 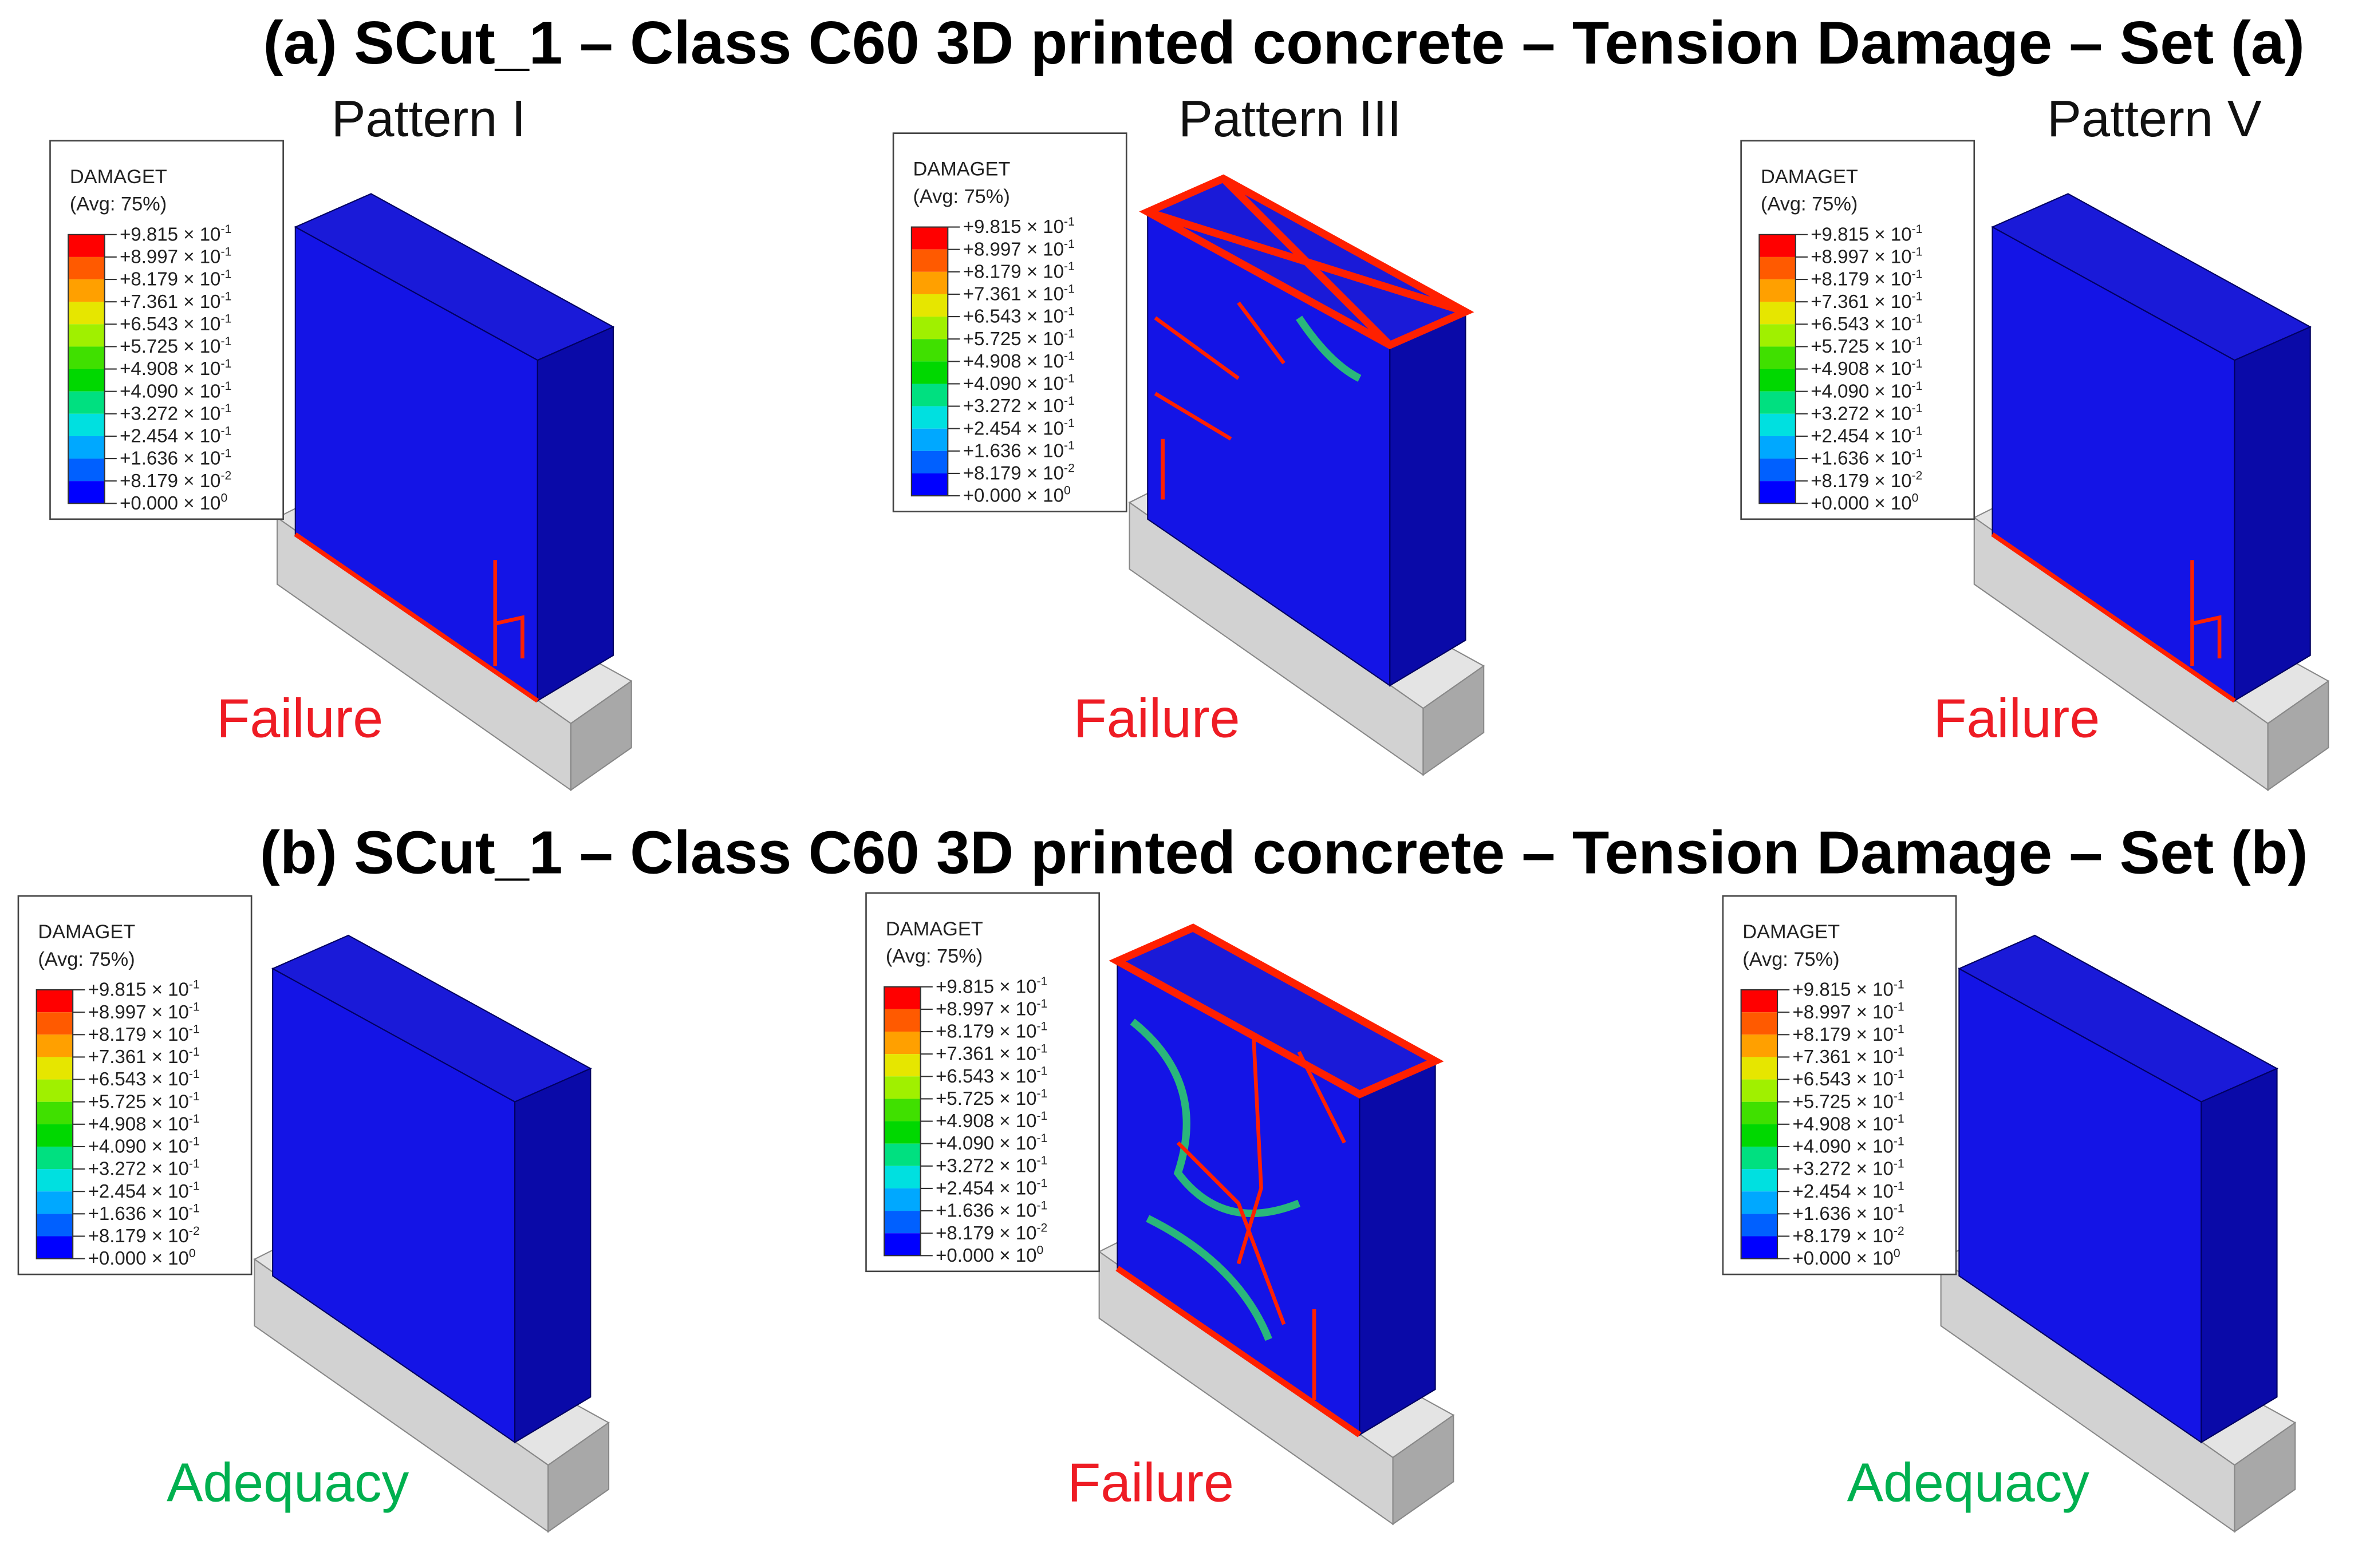 I want to click on verdict-label: Adequacy, so click(x=1968, y=1484).